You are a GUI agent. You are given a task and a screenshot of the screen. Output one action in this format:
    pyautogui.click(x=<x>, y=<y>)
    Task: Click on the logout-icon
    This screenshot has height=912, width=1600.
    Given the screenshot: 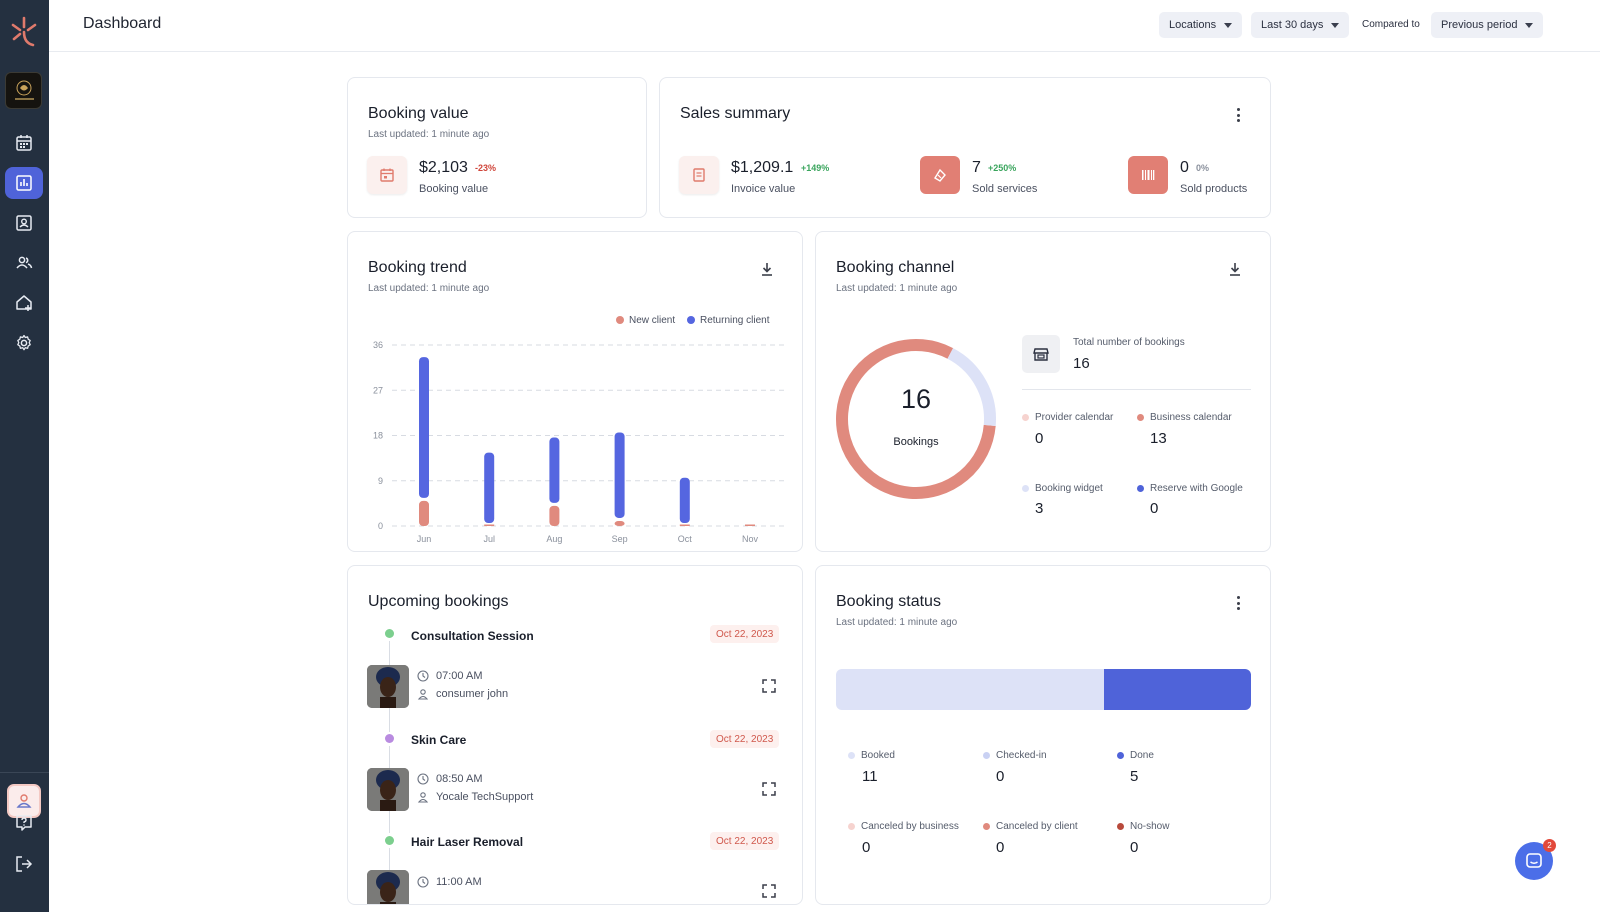 What is the action you would take?
    pyautogui.click(x=24, y=864)
    